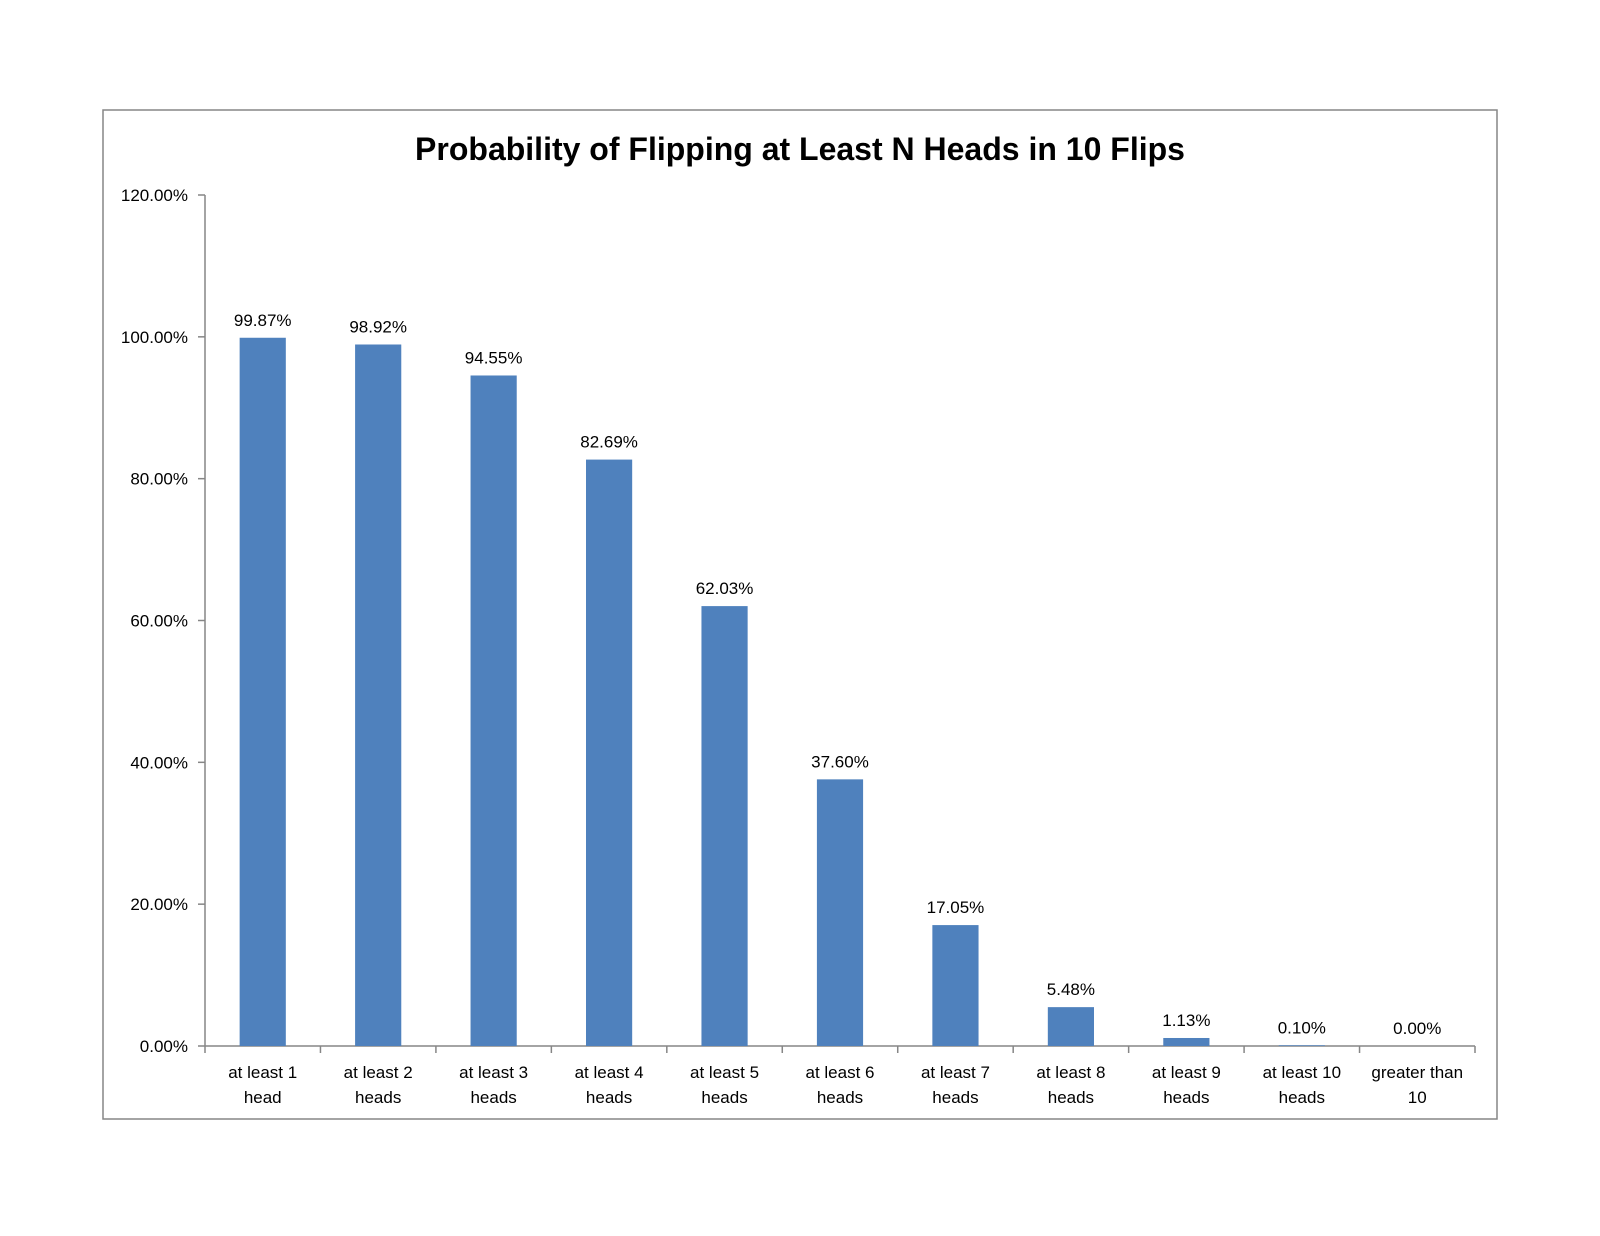 The height and width of the screenshot is (1236, 1600). Describe the element at coordinates (154, 337) in the screenshot. I see `y-tick-label: 100.00%` at that location.